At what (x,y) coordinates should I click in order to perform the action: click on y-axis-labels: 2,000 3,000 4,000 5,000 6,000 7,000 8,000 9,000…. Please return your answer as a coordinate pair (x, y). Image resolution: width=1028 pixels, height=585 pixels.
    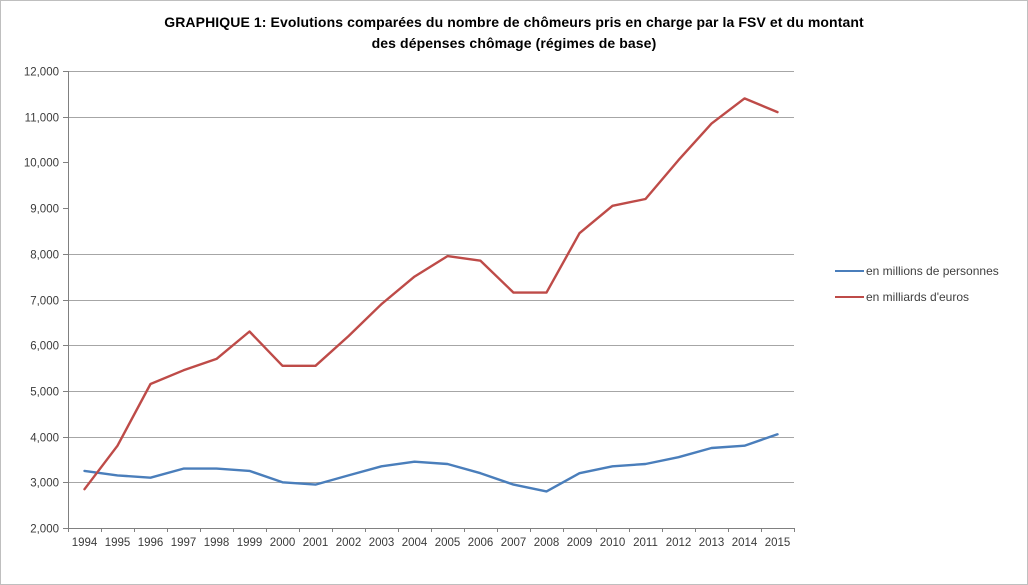
    Looking at the image, I should click on (41, 301).